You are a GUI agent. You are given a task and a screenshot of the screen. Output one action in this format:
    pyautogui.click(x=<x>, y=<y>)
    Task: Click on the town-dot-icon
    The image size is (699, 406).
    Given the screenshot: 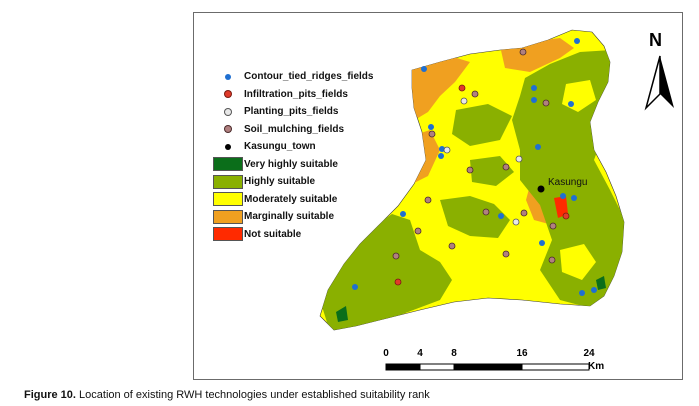 What is the action you would take?
    pyautogui.click(x=228, y=146)
    